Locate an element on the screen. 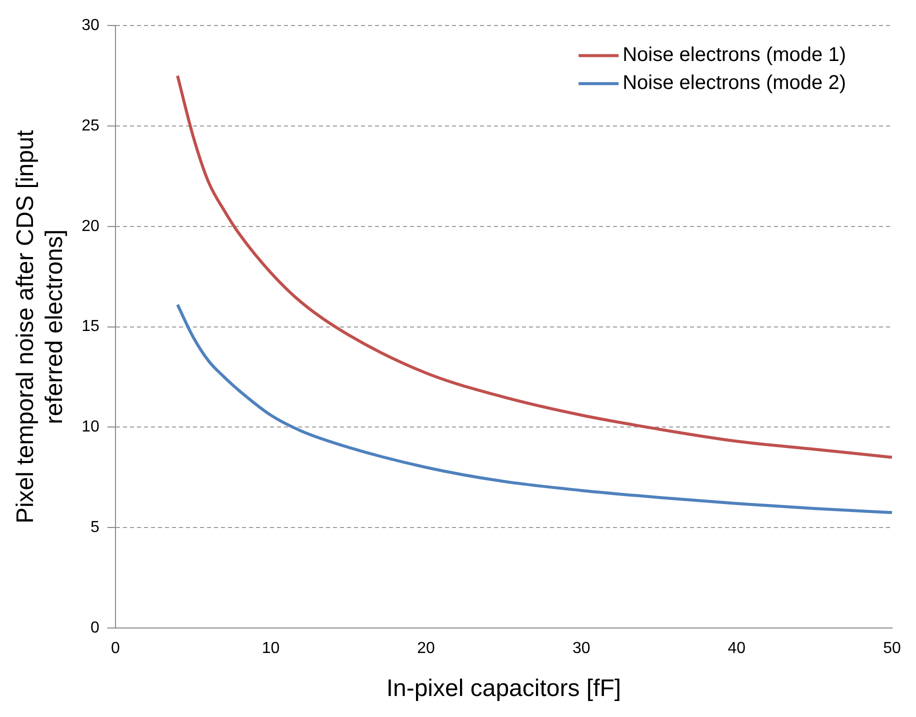 The height and width of the screenshot is (717, 916). y-tick-label: 15 is located at coordinates (91, 327).